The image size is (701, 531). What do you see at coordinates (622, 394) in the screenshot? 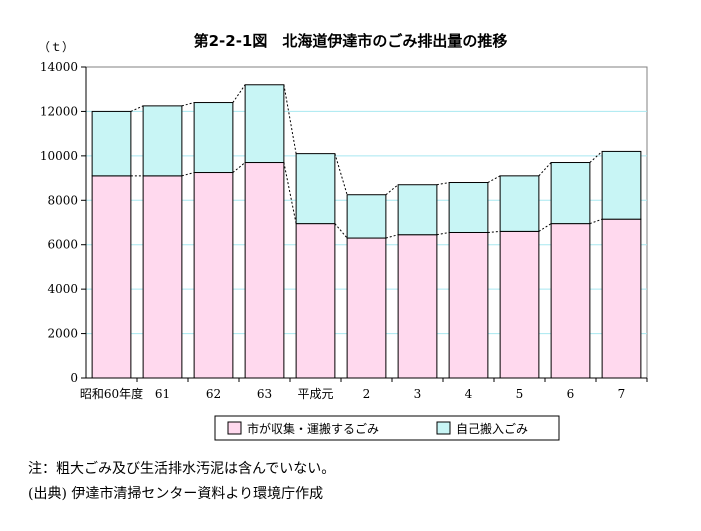
I see `x-tick-label: 7` at bounding box center [622, 394].